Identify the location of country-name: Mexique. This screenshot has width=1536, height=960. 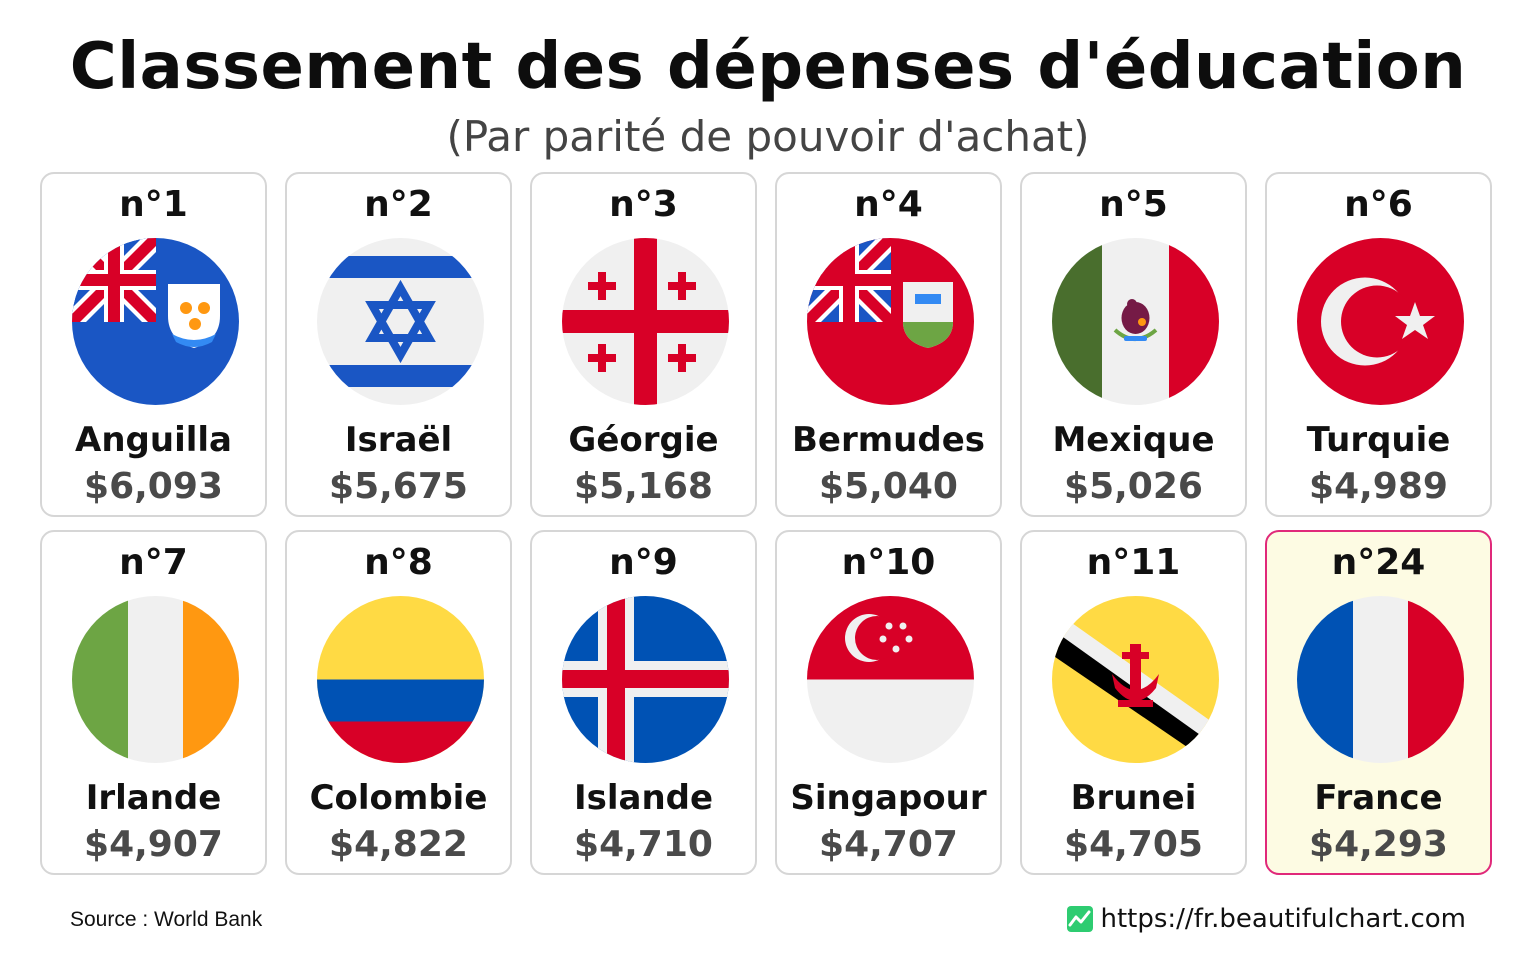
(1133, 440).